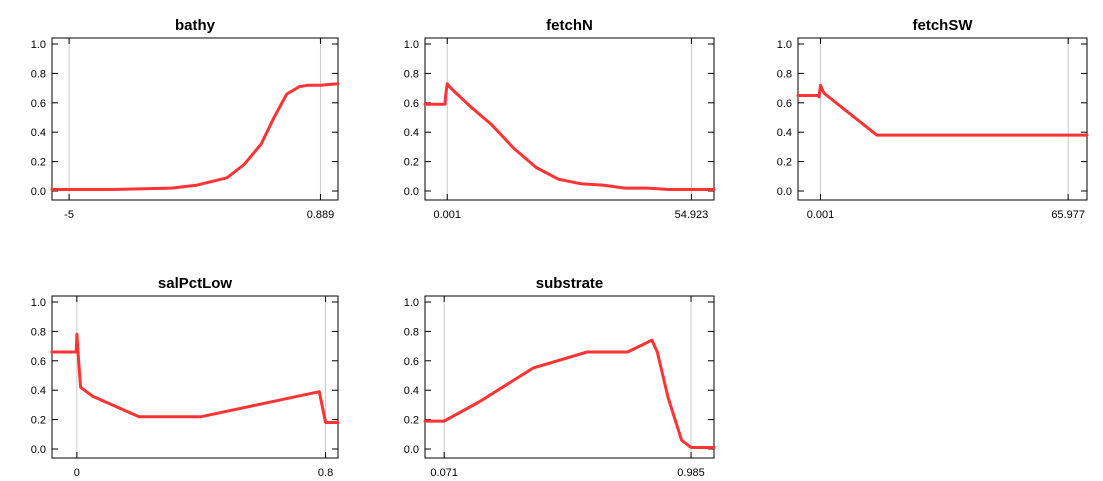 This screenshot has height=481, width=1103. I want to click on x-tick-label: 65.977, so click(1068, 215).